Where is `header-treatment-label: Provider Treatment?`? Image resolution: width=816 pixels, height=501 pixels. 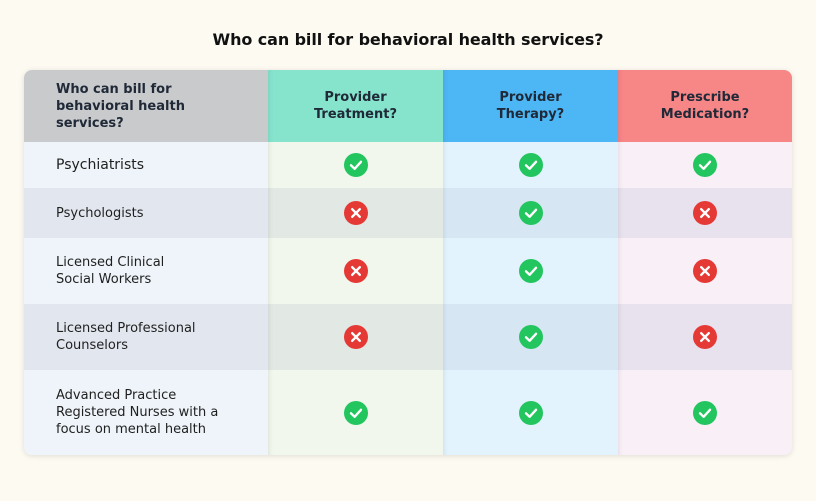 header-treatment-label: Provider Treatment? is located at coordinates (355, 106).